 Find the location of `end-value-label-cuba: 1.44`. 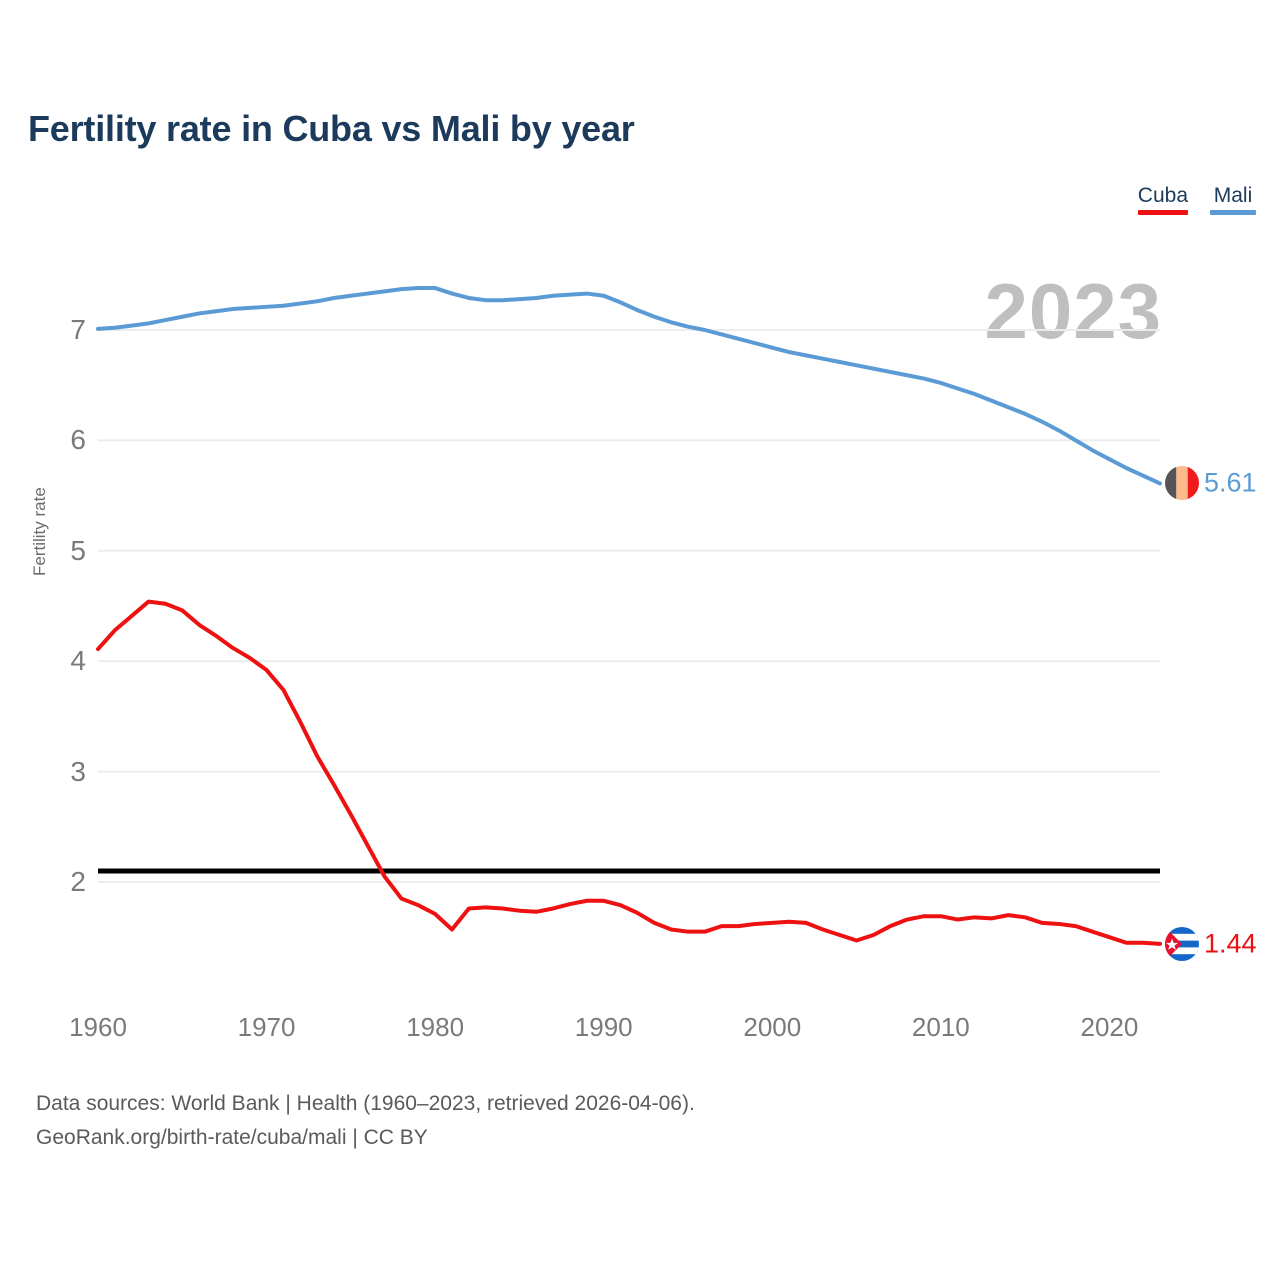

end-value-label-cuba: 1.44 is located at coordinates (1230, 943).